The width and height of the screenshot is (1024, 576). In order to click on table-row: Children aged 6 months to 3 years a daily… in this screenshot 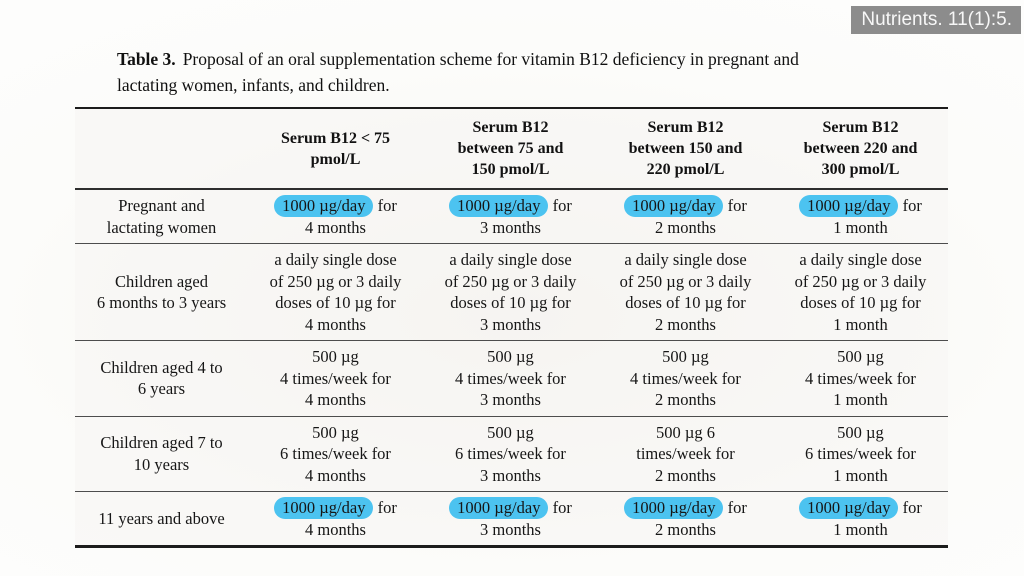, I will do `click(511, 292)`.